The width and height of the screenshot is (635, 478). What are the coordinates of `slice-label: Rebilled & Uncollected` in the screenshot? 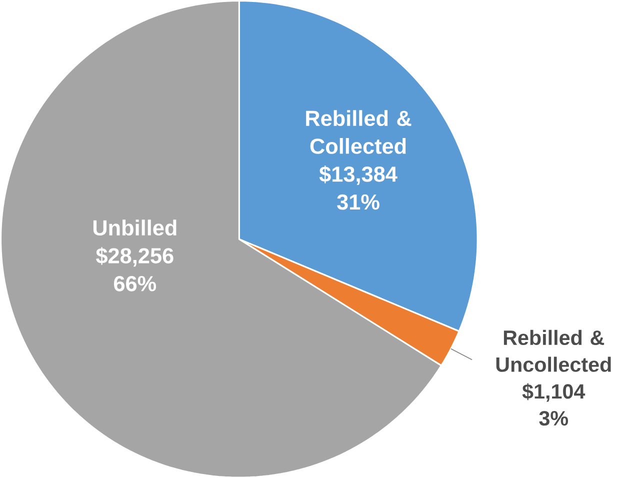 It's located at (553, 351).